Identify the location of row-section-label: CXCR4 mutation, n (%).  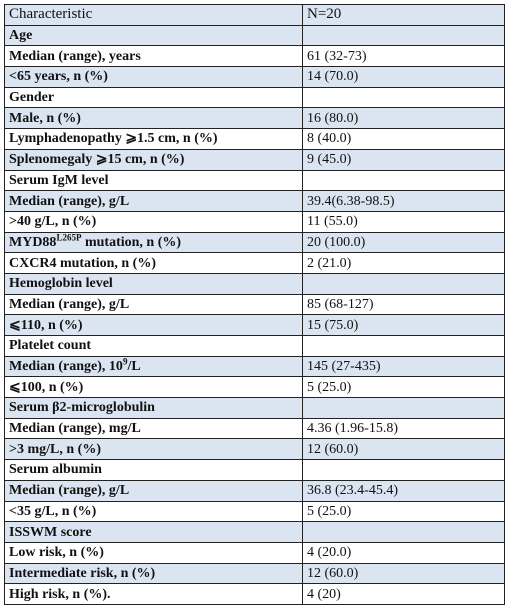
(153, 263).